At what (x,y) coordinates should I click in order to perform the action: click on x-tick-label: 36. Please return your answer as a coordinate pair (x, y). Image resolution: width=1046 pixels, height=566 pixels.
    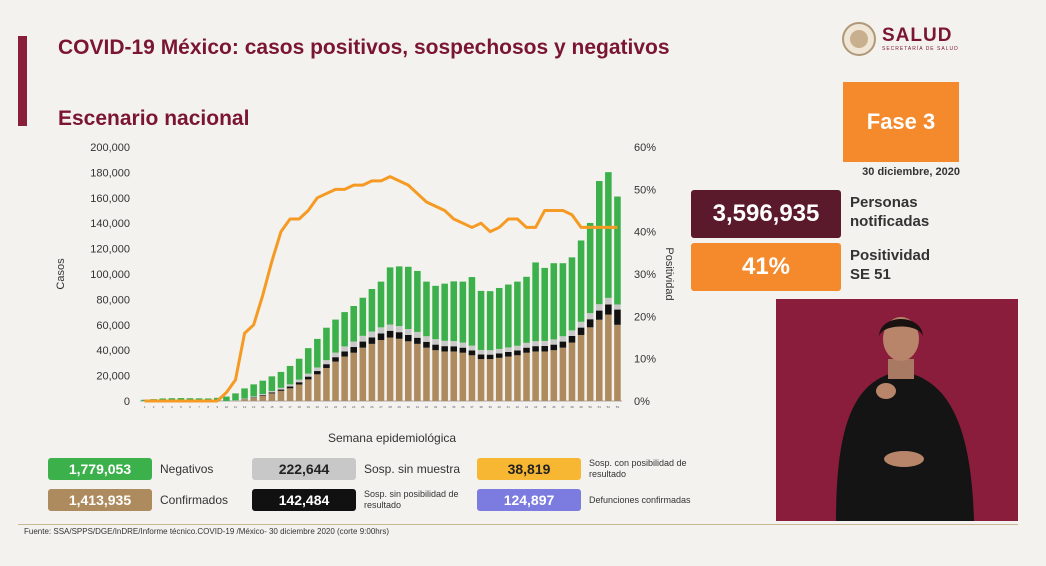
    Looking at the image, I should click on (463, 407).